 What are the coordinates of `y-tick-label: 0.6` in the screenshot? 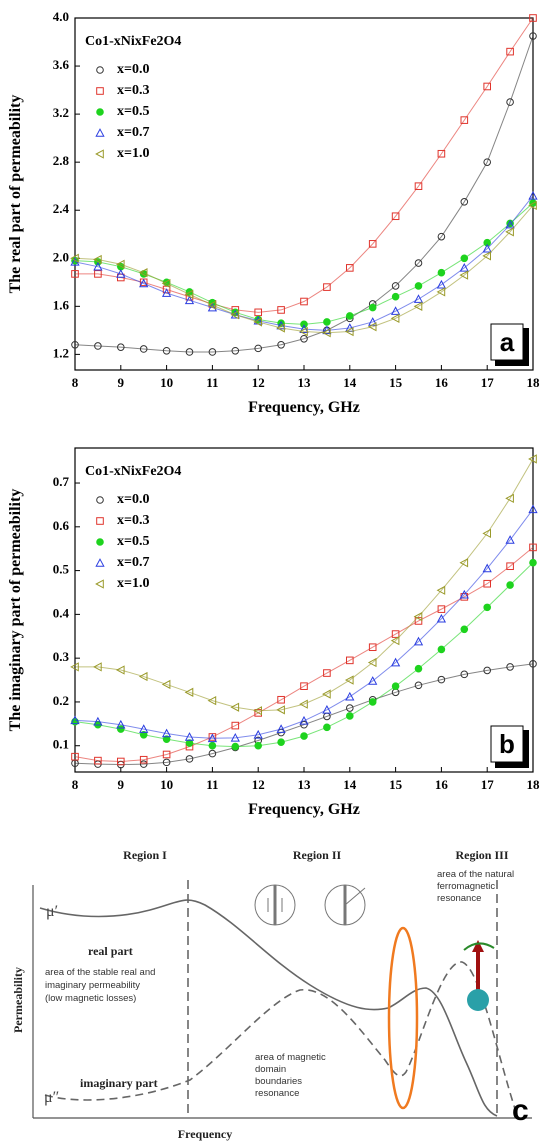 It's located at (61, 525).